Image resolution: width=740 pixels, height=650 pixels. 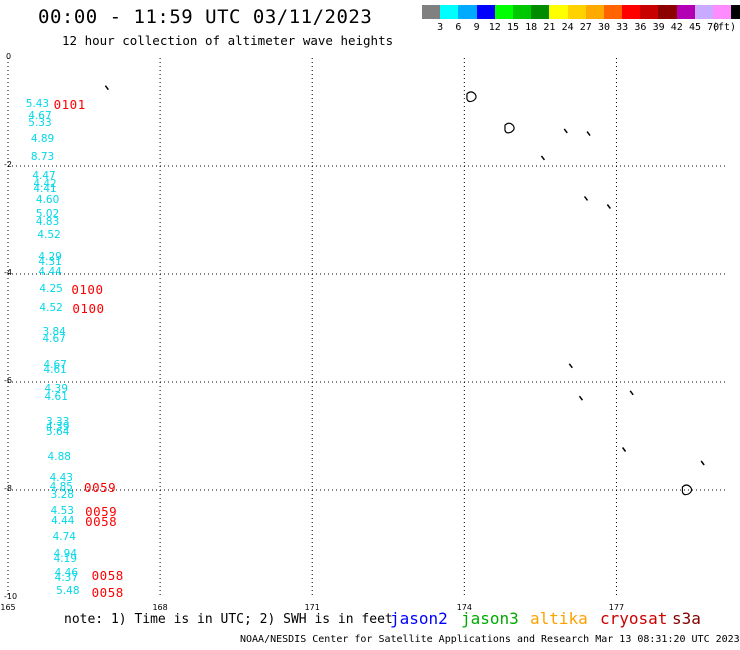 What do you see at coordinates (205, 17) in the screenshot?
I see `map-title: 00:00 - 11:59 UTC 03/11/2023` at bounding box center [205, 17].